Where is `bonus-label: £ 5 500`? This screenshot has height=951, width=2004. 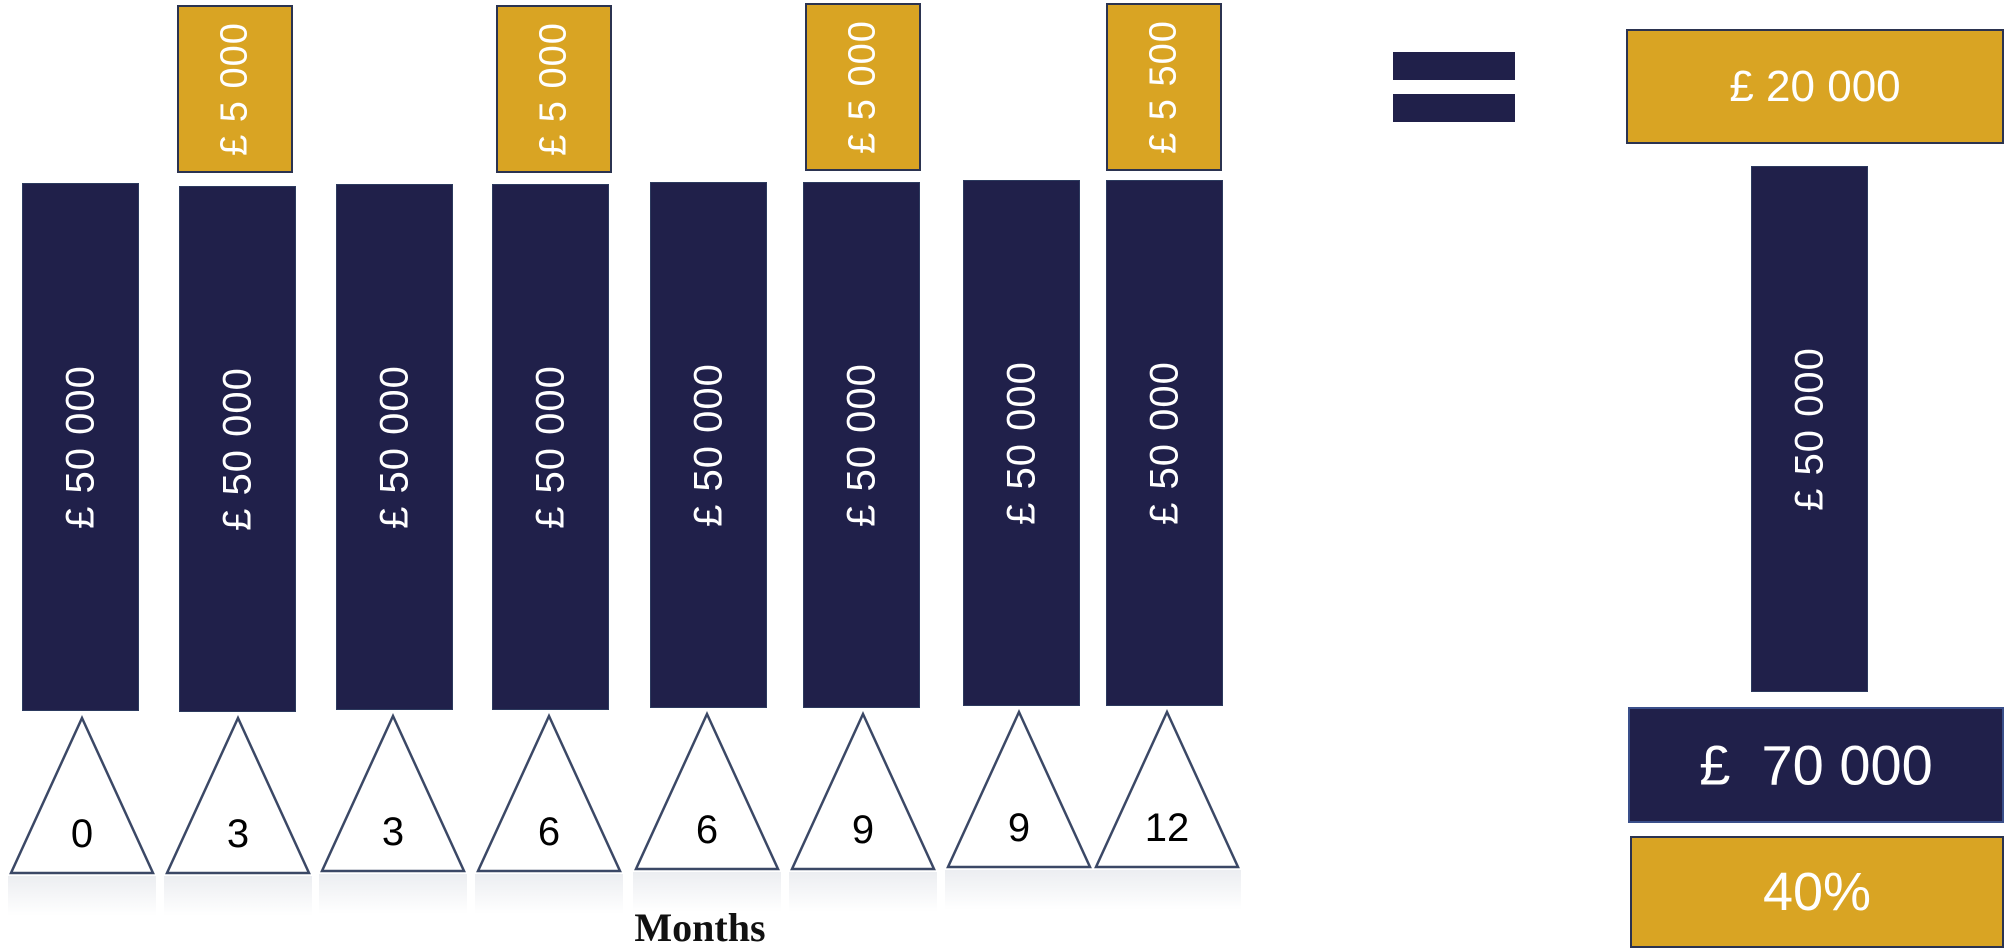 bonus-label: £ 5 500 is located at coordinates (1163, 87).